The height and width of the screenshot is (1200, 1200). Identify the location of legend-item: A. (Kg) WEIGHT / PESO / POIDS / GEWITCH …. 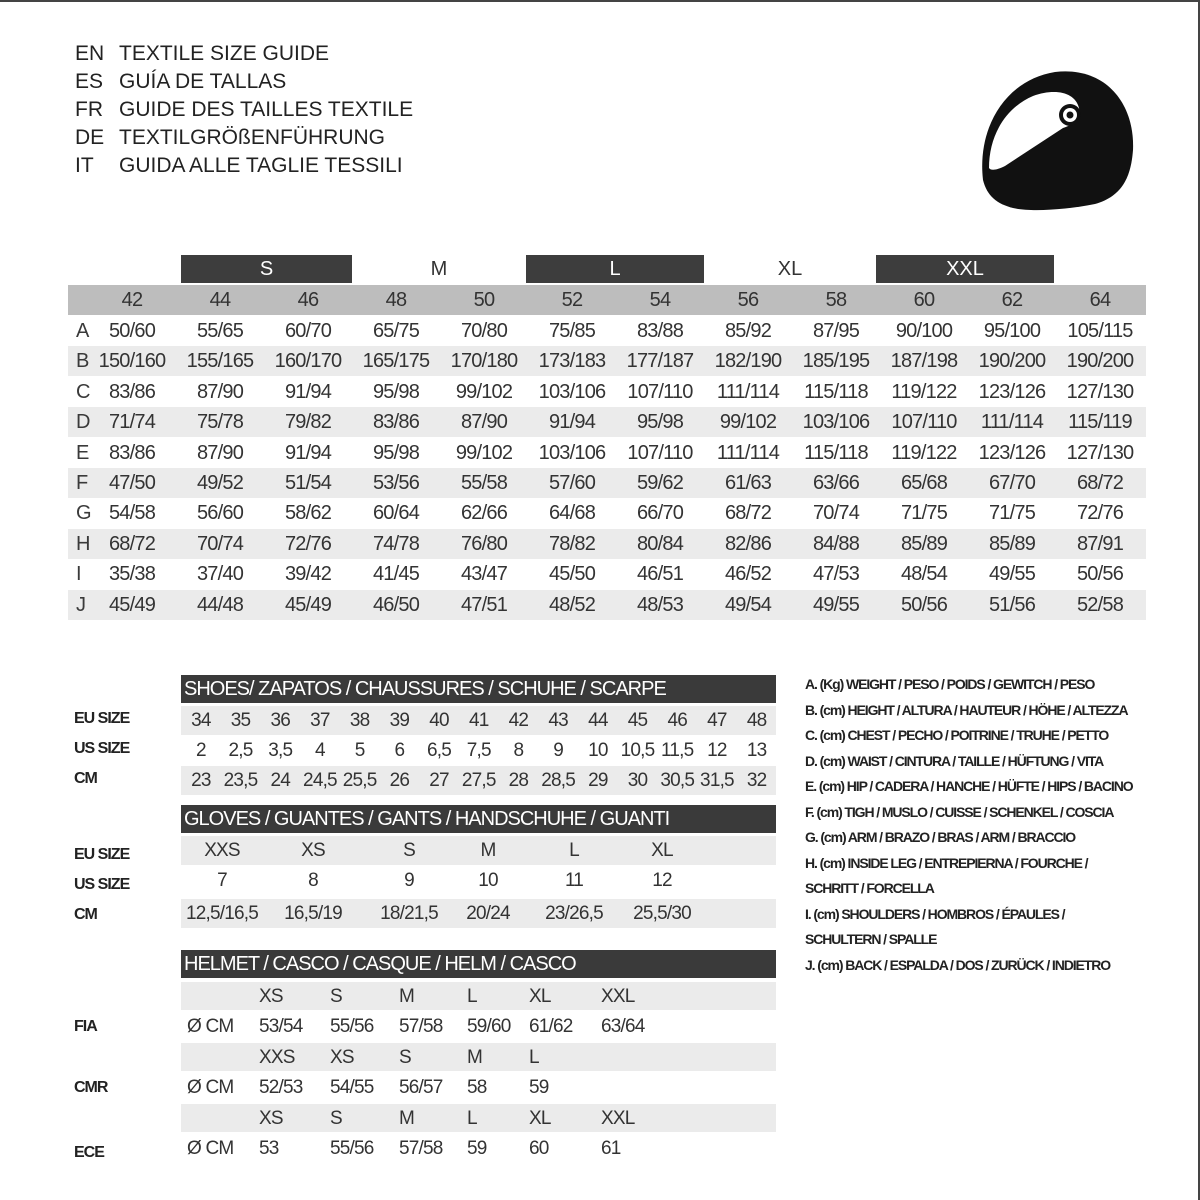
(950, 684).